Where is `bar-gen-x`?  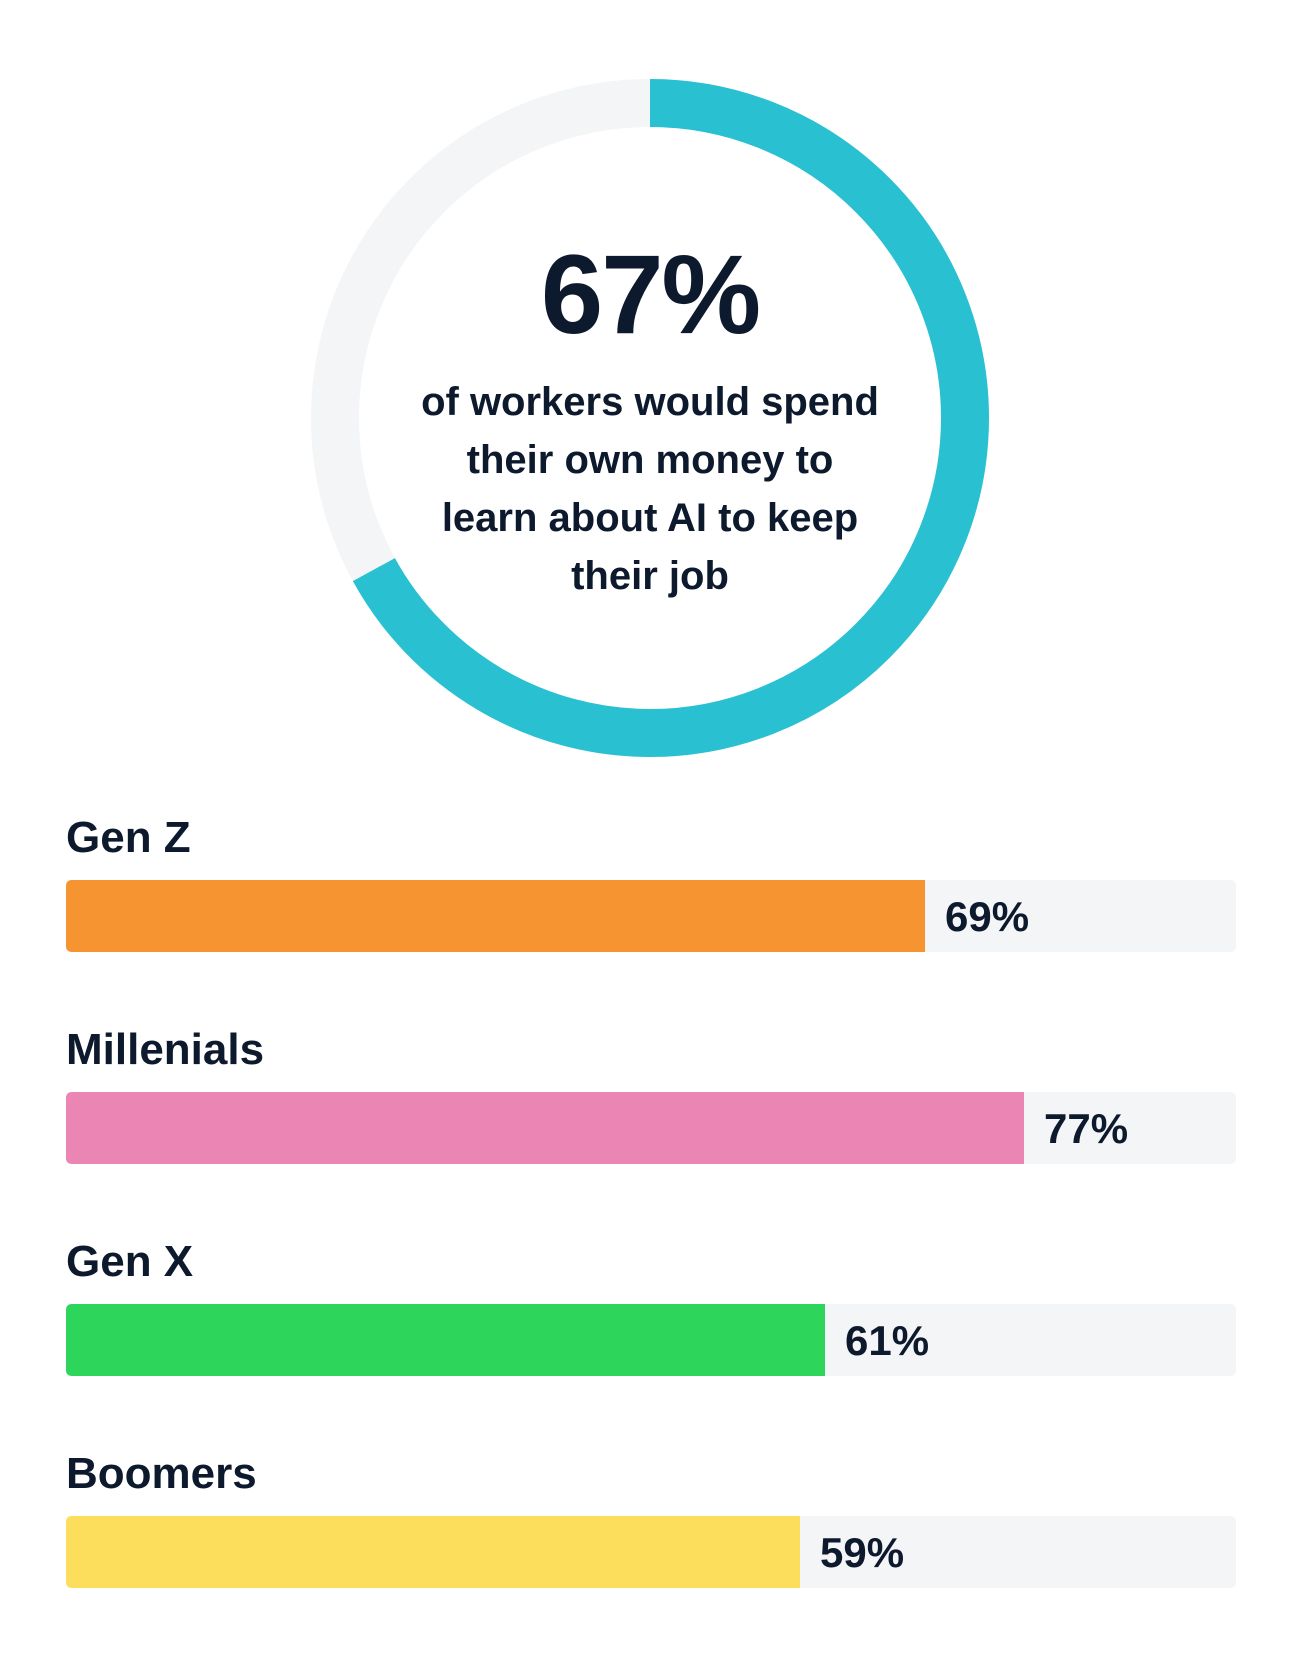 bar-gen-x is located at coordinates (445, 1340).